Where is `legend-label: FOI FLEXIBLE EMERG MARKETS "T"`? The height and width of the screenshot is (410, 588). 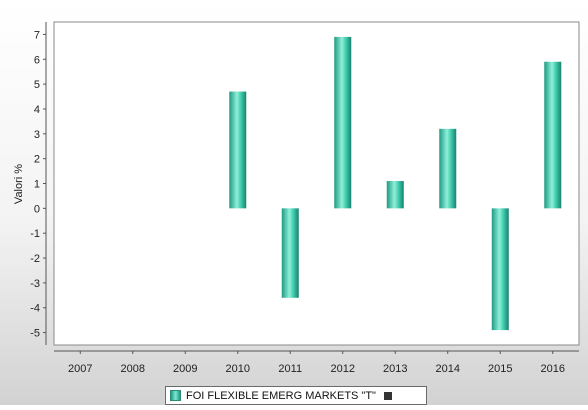
legend-label: FOI FLEXIBLE EMERG MARKETS "T" is located at coordinates (281, 395).